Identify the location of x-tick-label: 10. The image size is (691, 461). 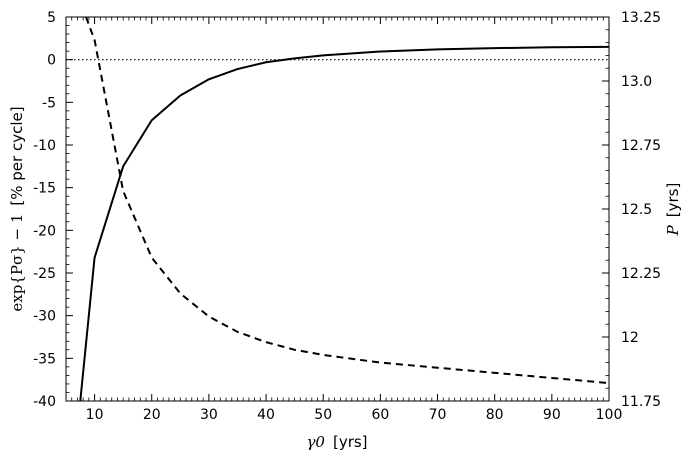
(95, 415).